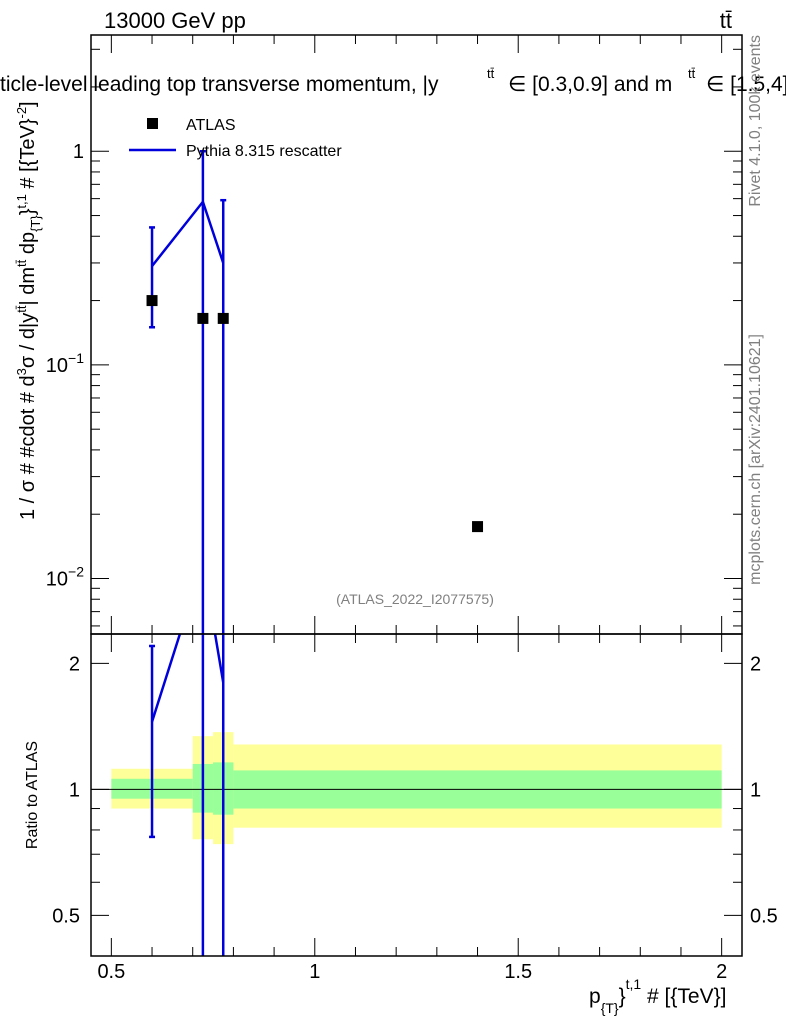 The height and width of the screenshot is (1024, 786). What do you see at coordinates (755, 121) in the screenshot?
I see `rivet-label: Rivet 4.1.0, 100k events` at bounding box center [755, 121].